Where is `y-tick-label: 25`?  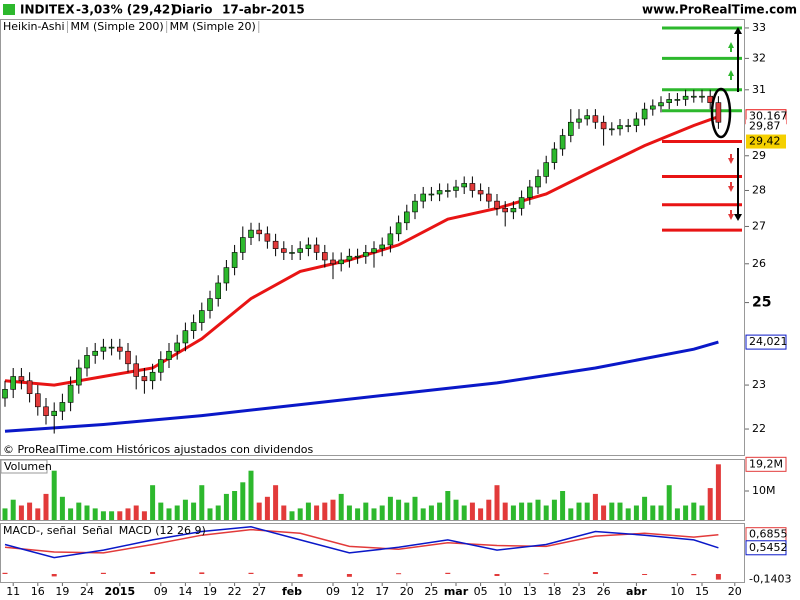 y-tick-label: 25 is located at coordinates (761, 303).